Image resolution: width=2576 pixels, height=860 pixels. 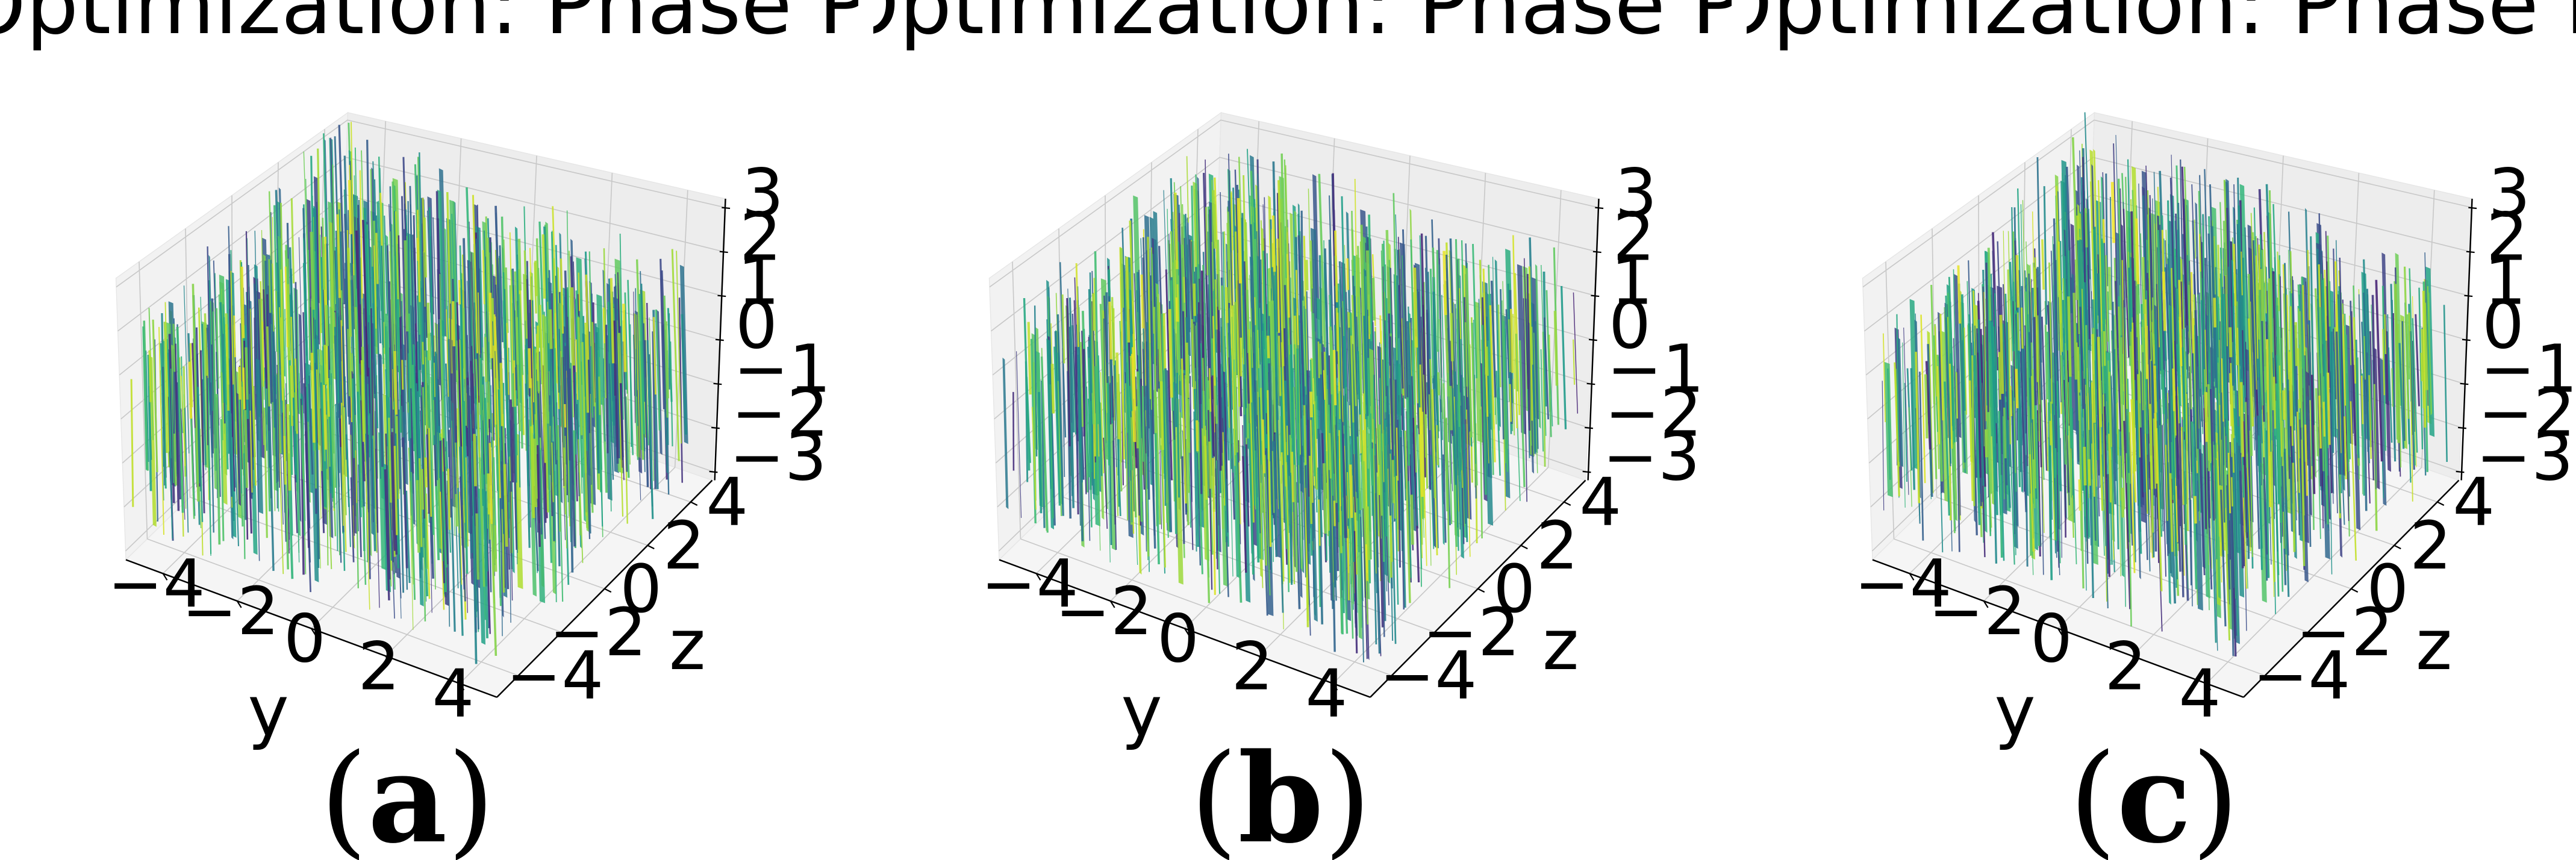 What do you see at coordinates (1977, 611) in the screenshot?
I see `y-tick-label: −2` at bounding box center [1977, 611].